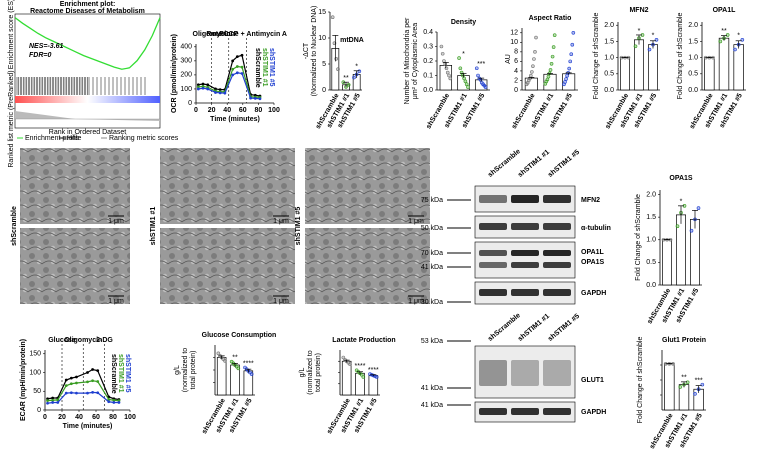 This screenshot has height=452, width=760. Describe the element at coordinates (248, 363) in the screenshot. I see `significance: ****` at that location.